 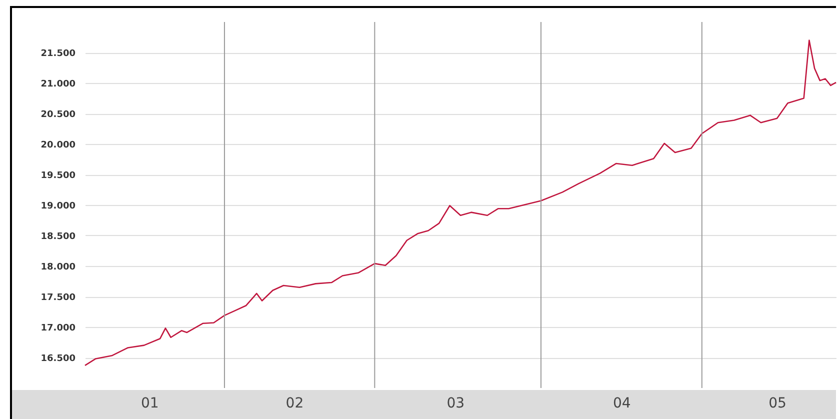 I want to click on x-tick-label: 02, so click(x=295, y=404).